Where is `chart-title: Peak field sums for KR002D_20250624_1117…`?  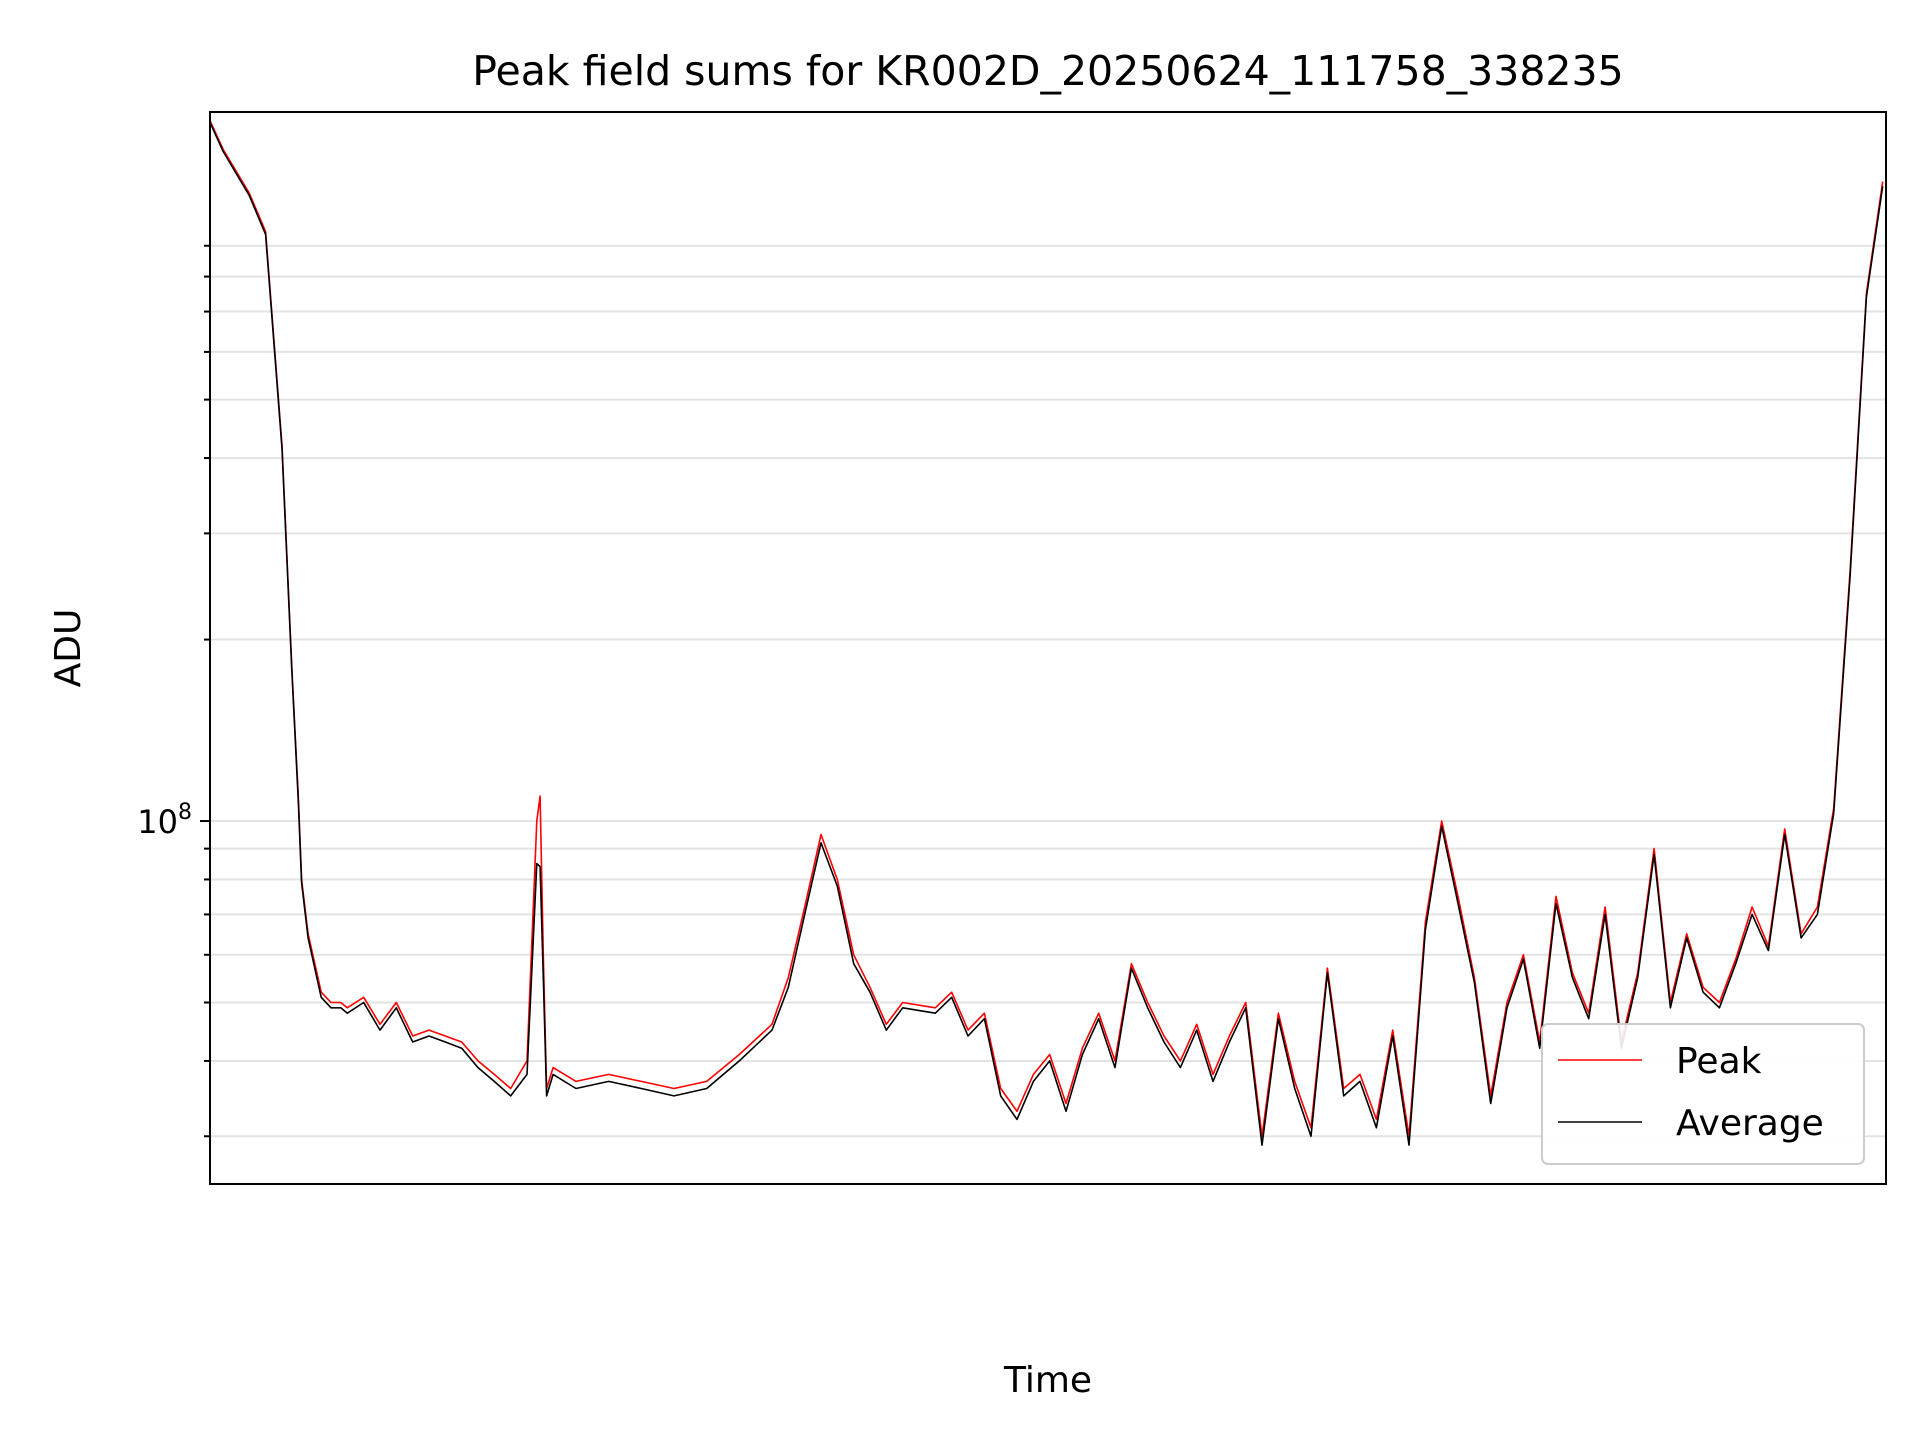
chart-title: Peak field sums for KR002D_20250624_1117… is located at coordinates (1047, 71).